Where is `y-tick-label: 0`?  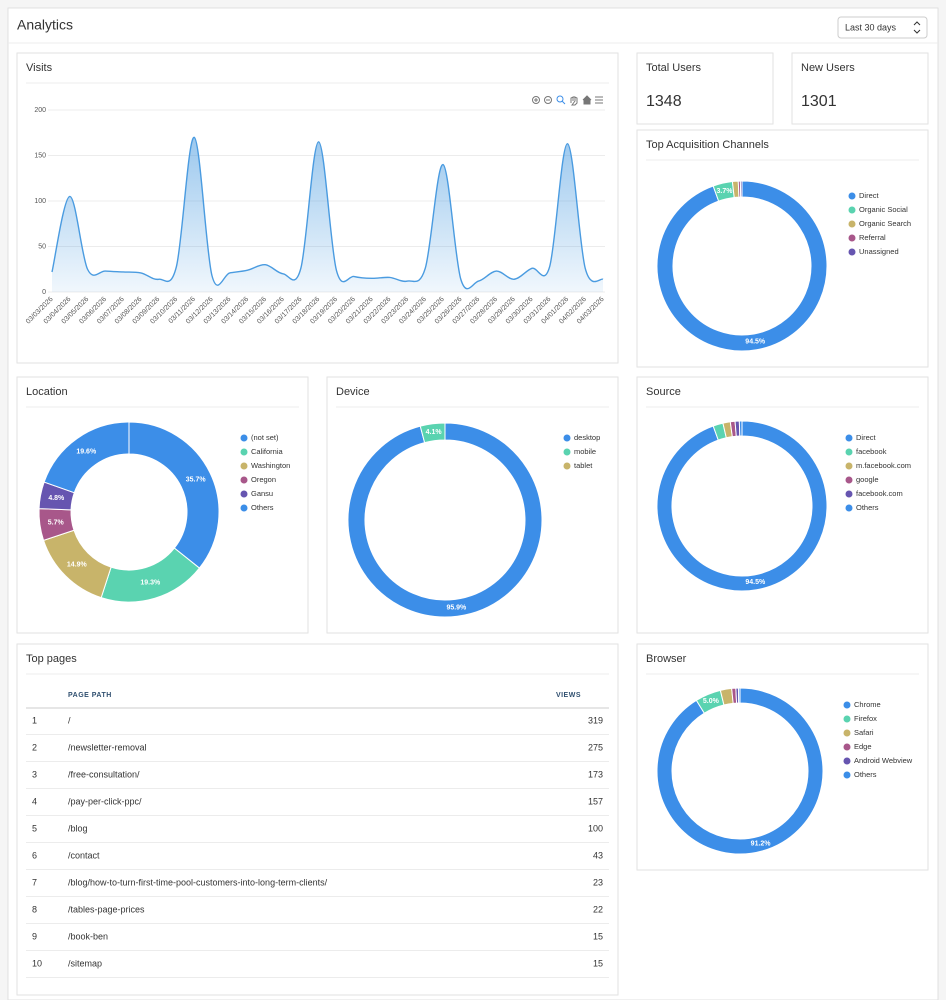 y-tick-label: 0 is located at coordinates (44, 292).